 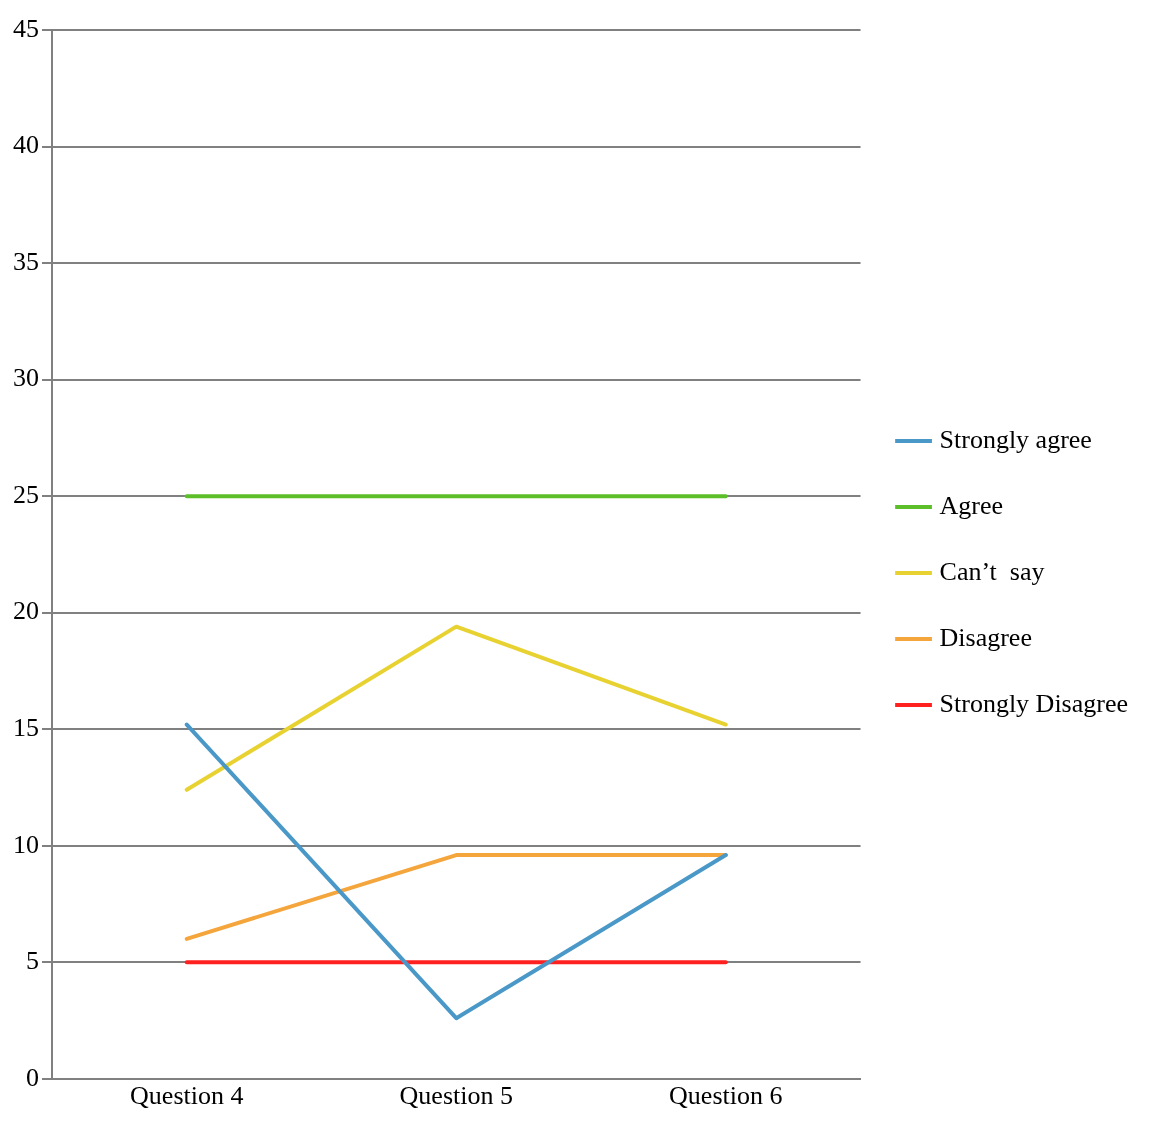 I want to click on y-tick-label: 5, so click(x=32, y=961).